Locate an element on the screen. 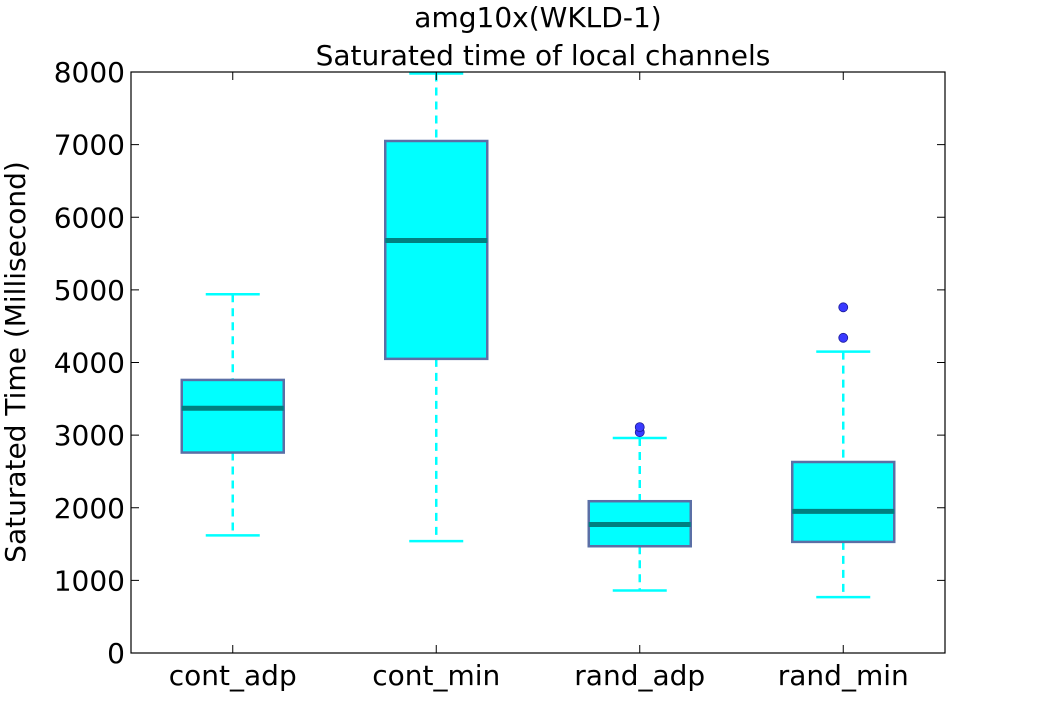  chart-title-line1: amg10x(WKLD-1) is located at coordinates (537, 17).